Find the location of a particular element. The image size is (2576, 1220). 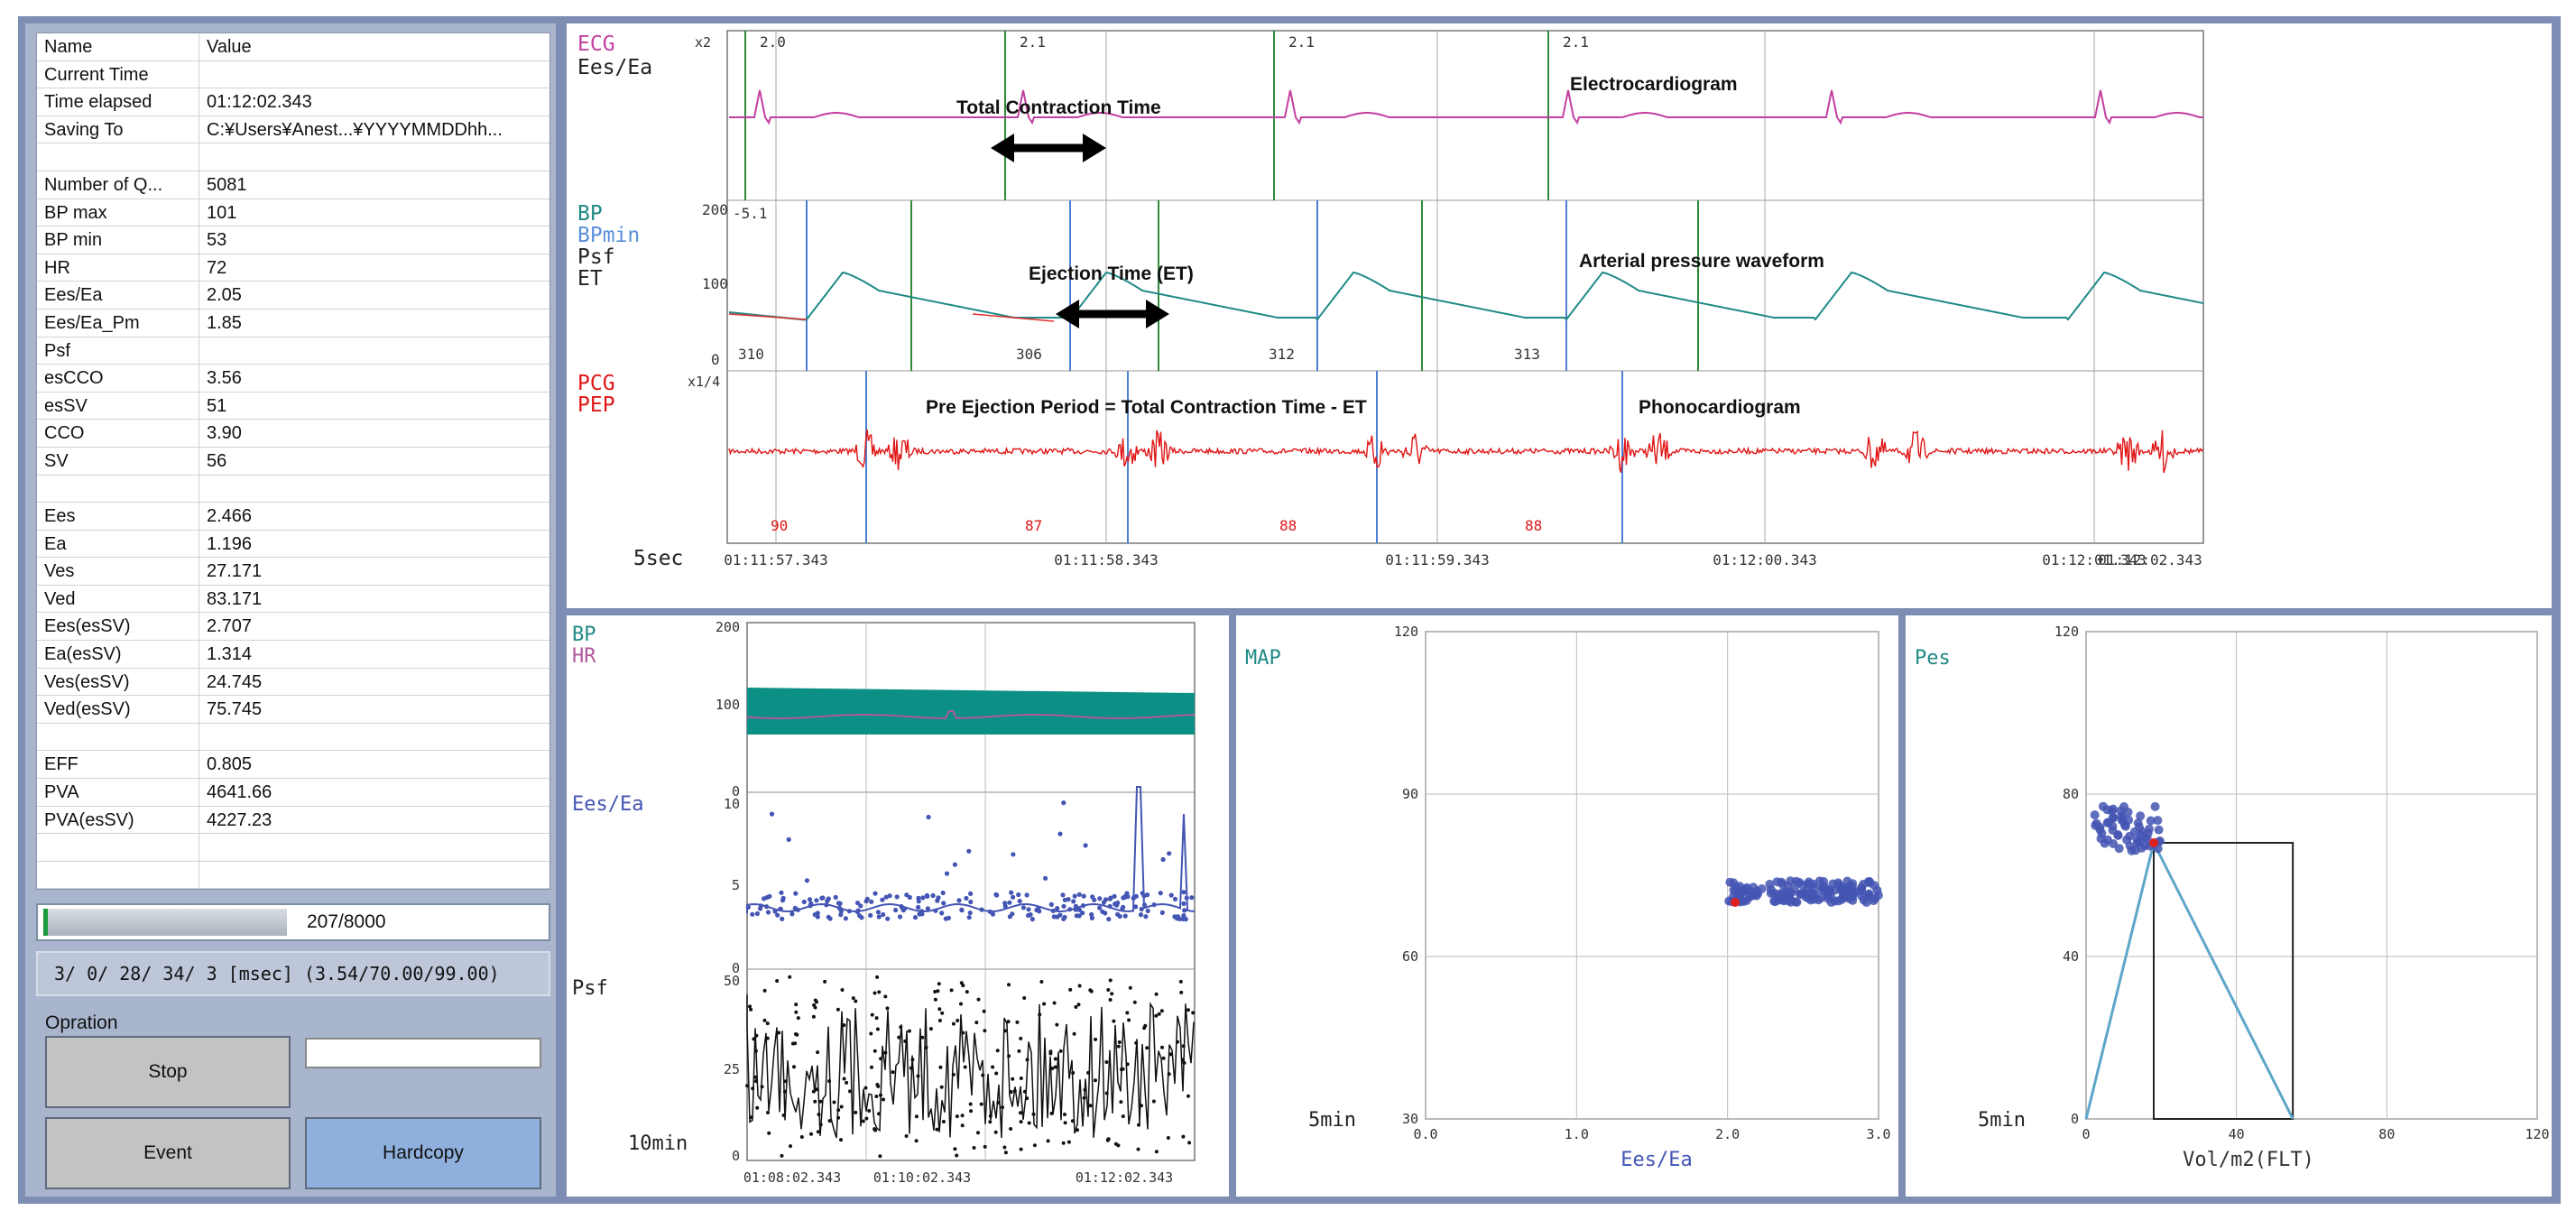

param-row: Current Time is located at coordinates (293, 74).